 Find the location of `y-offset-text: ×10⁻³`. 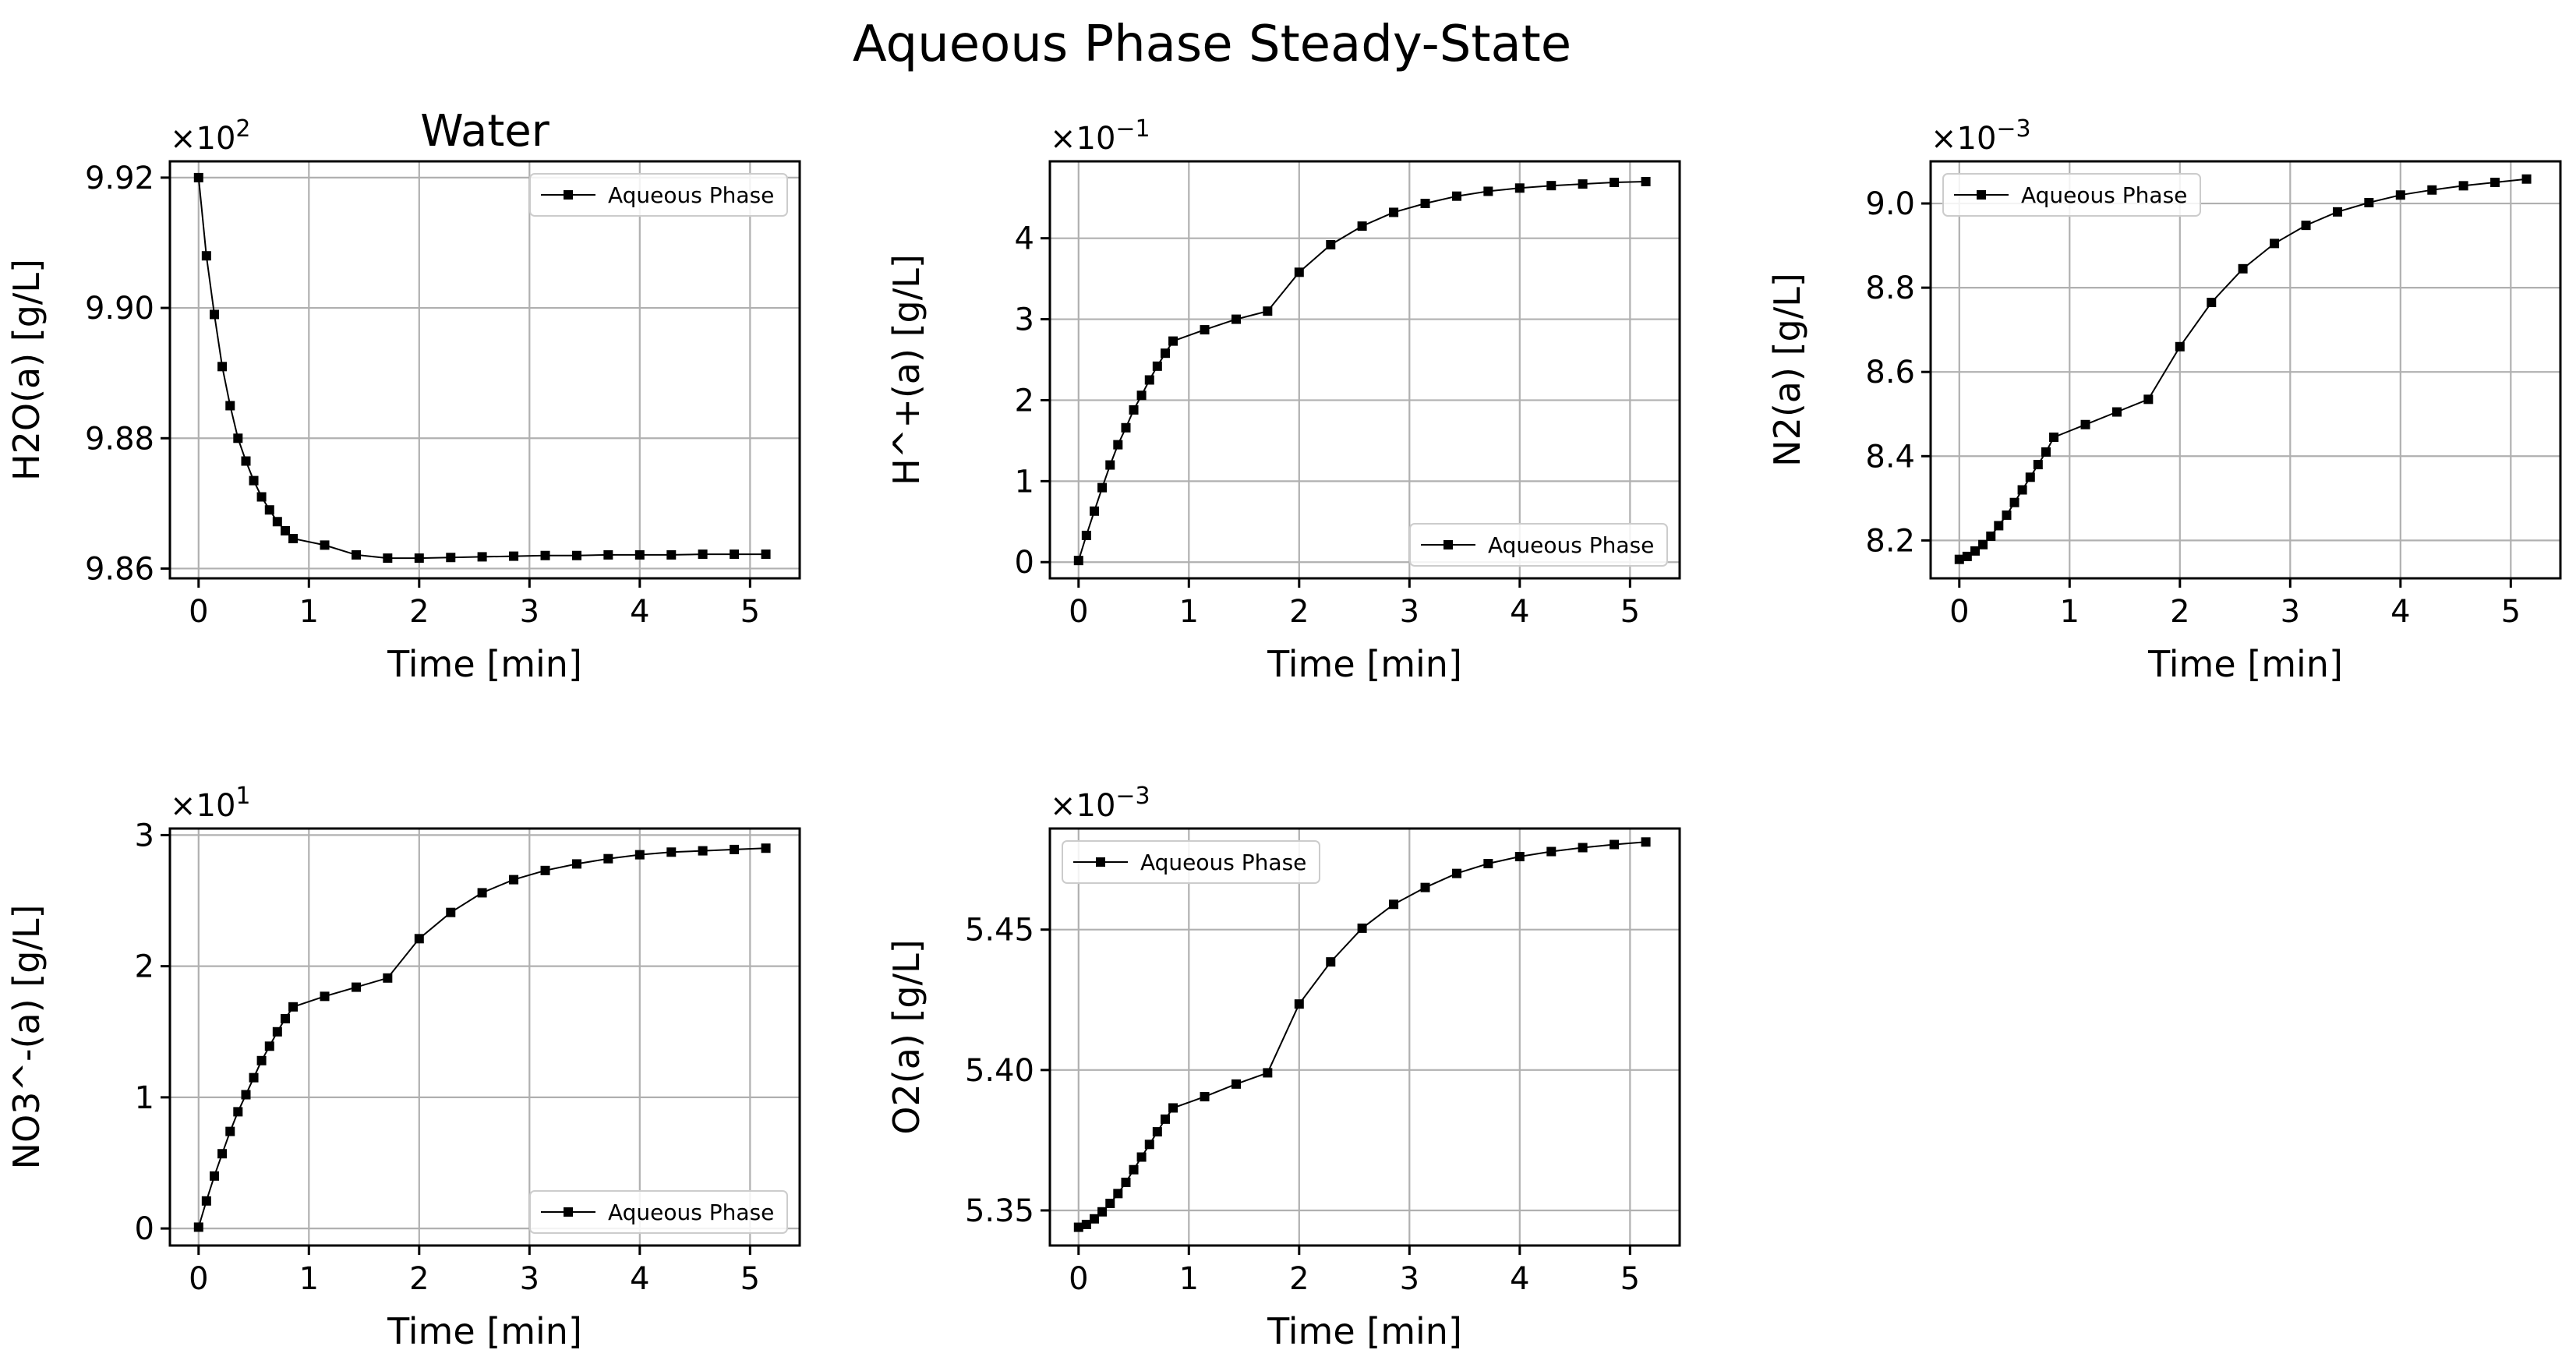

y-offset-text: ×10⁻³ is located at coordinates (1981, 136).